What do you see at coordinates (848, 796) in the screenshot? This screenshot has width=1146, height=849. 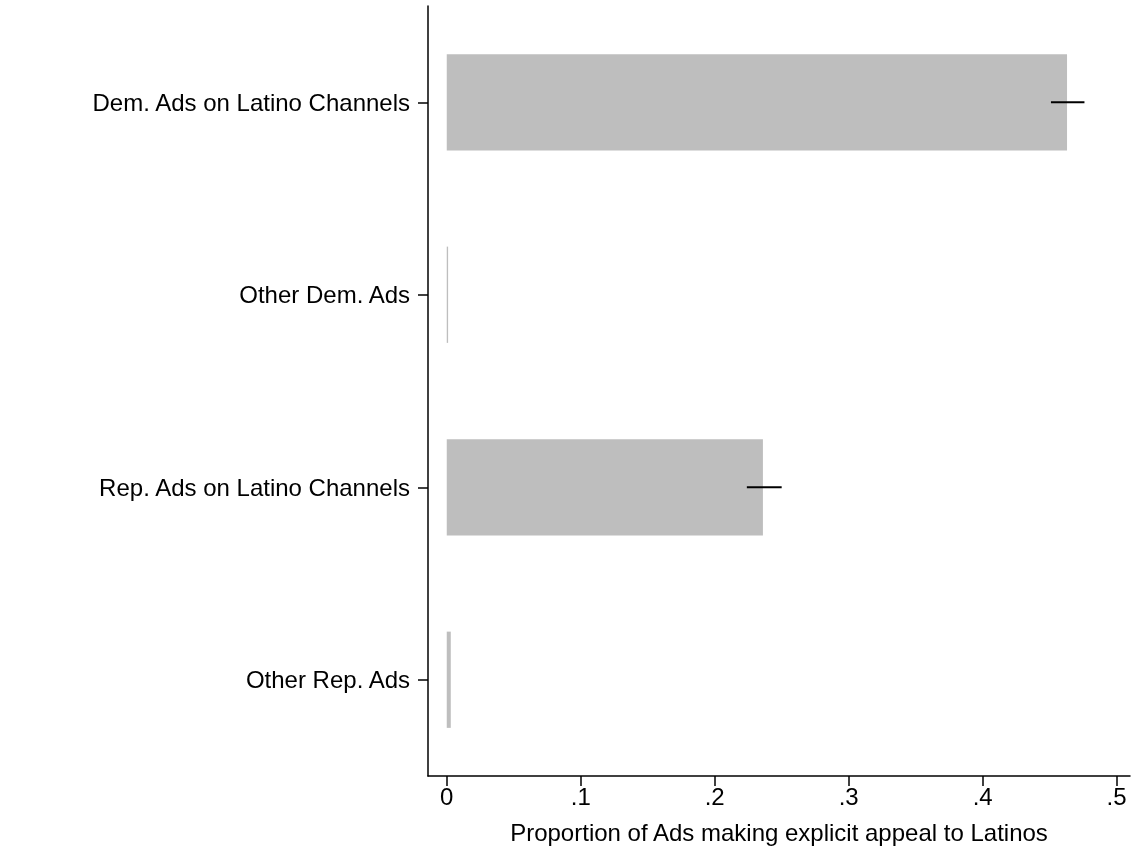 I see `x-tick-label: .3` at bounding box center [848, 796].